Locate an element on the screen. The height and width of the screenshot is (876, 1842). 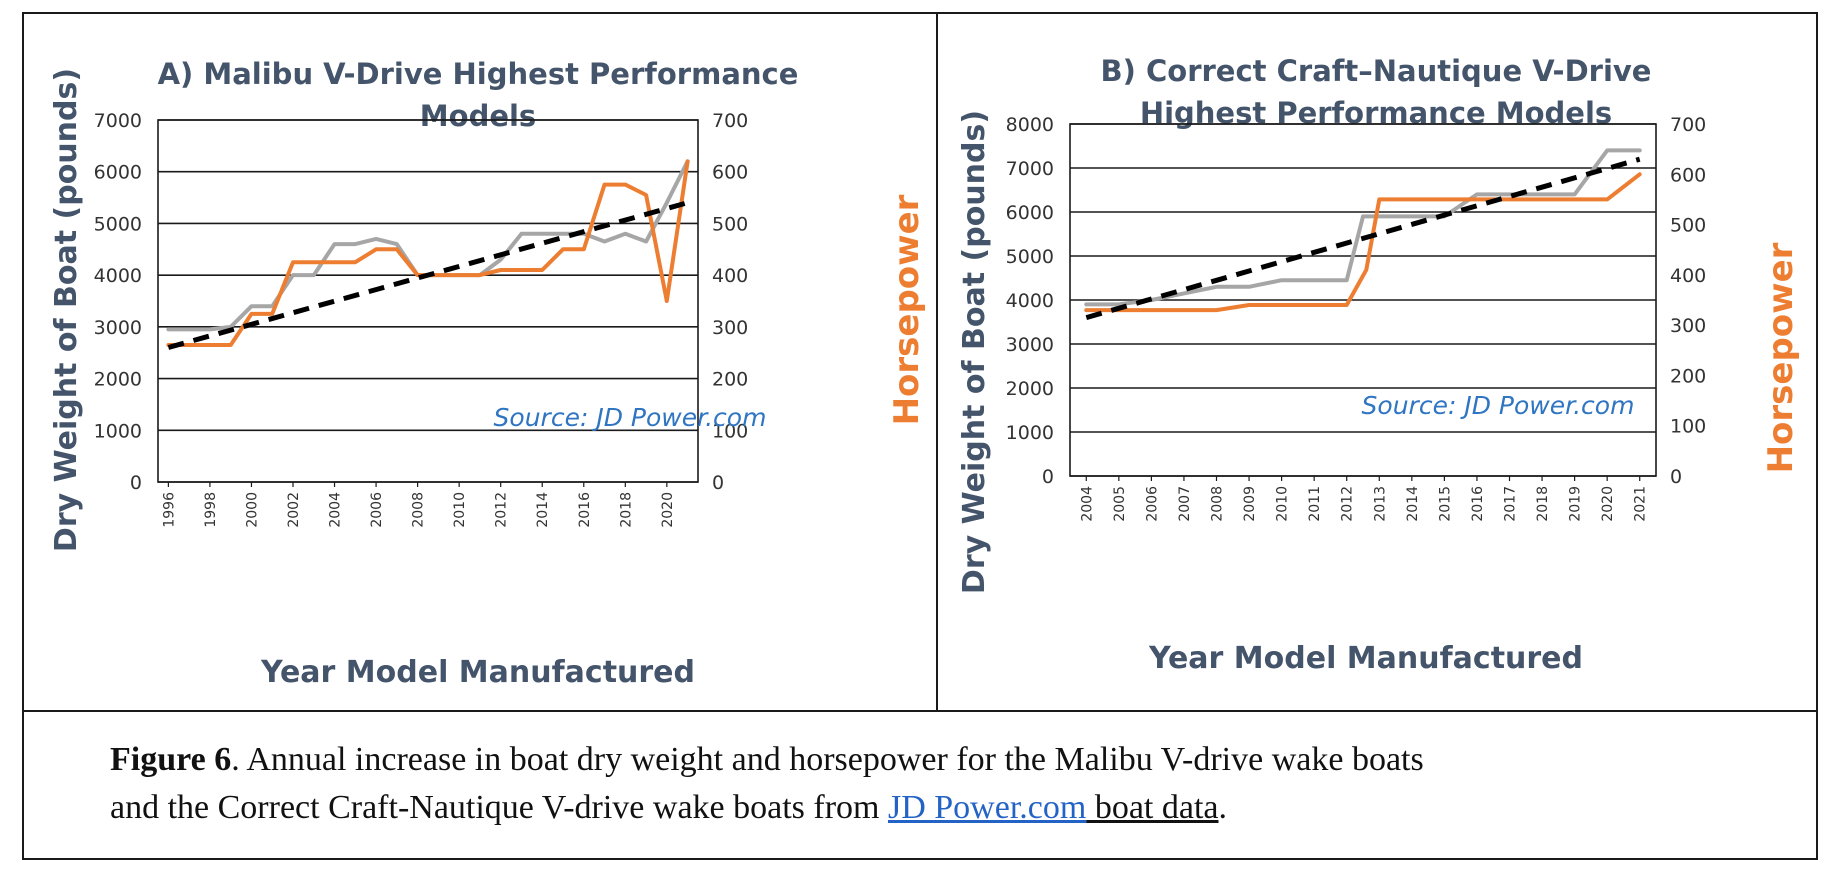
x-tick-label: 2019 is located at coordinates (1576, 504).